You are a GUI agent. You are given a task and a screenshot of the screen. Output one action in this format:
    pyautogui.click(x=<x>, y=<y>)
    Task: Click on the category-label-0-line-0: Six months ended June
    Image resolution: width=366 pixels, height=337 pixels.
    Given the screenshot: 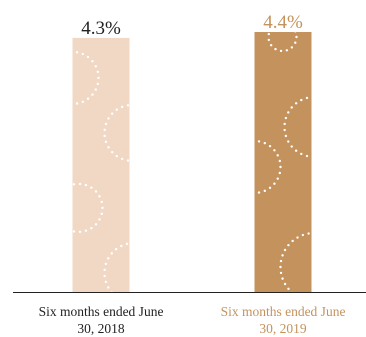 What is the action you would take?
    pyautogui.click(x=101, y=311)
    